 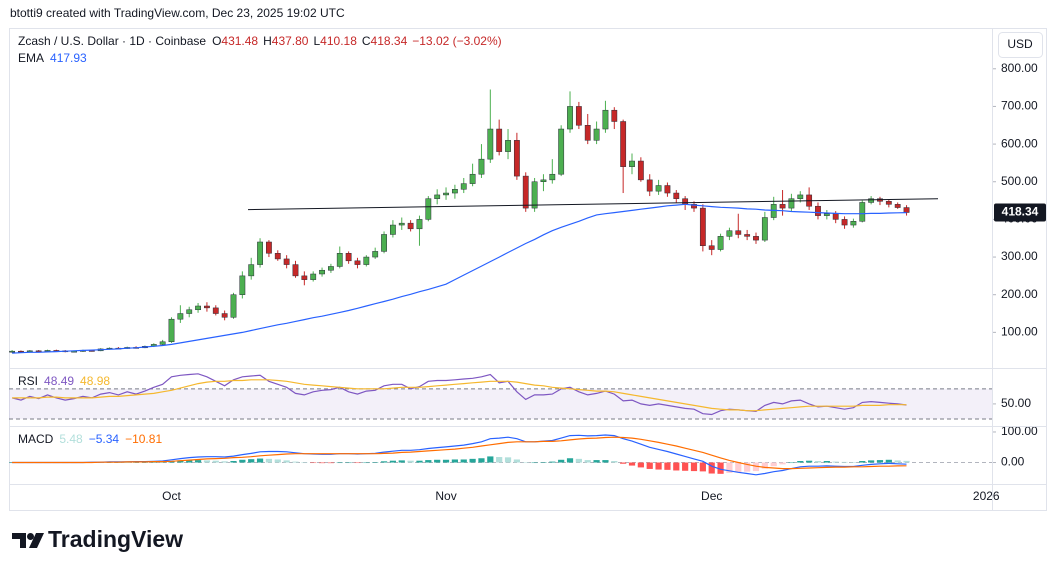 I want to click on series-line, so click(x=459, y=395).